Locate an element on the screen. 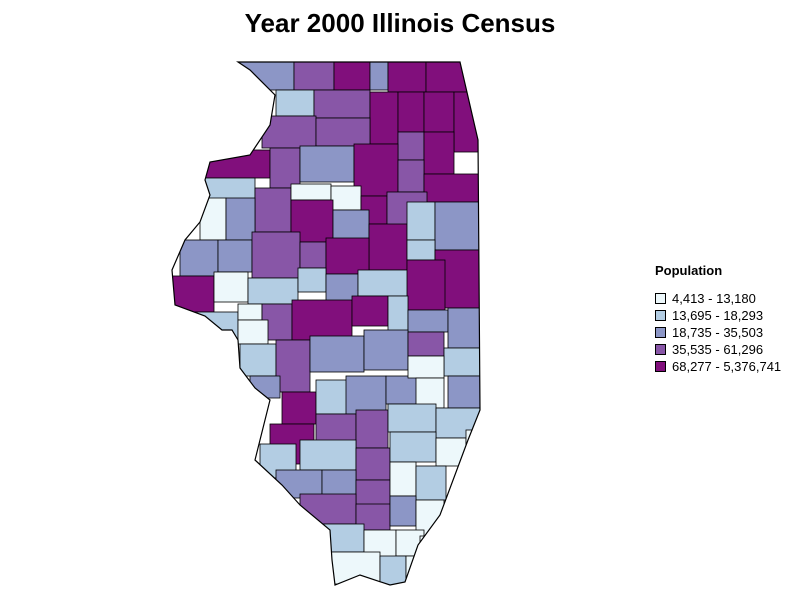  legend-item: 4,413 - 13,180 is located at coordinates (718, 298).